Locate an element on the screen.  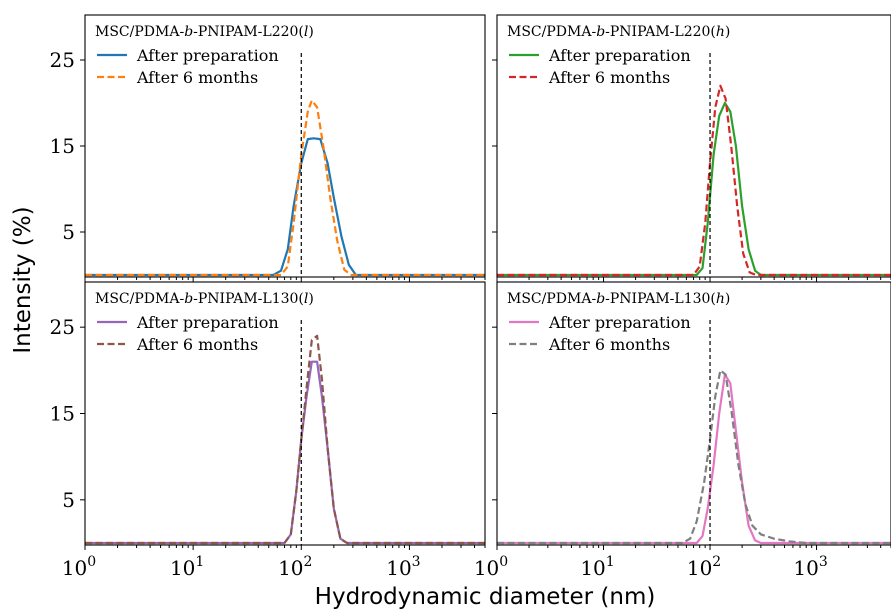
panel-title: MSC/PDMA-b-PNIPAM-L220(h) is located at coordinates (618, 32).